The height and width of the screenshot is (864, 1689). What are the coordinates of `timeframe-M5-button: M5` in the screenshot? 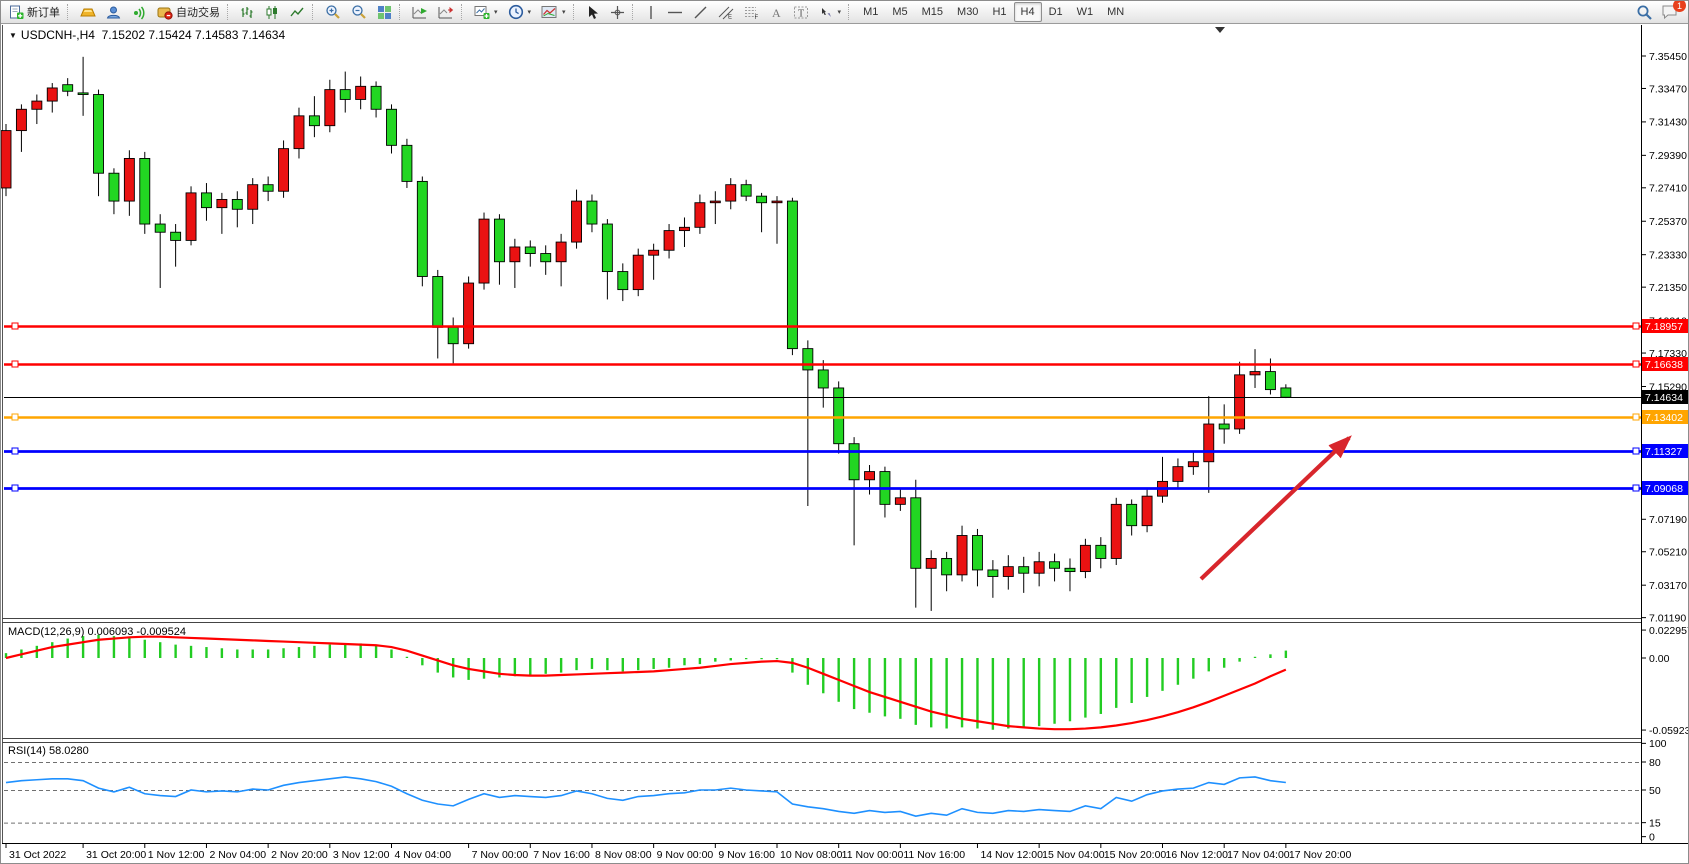 It's located at (900, 12).